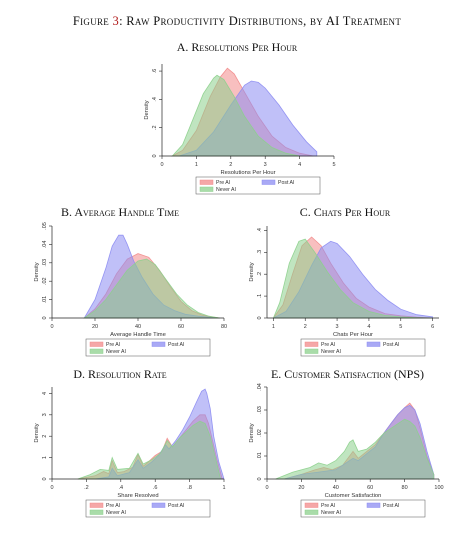  Describe the element at coordinates (260, 252) in the screenshot. I see `y-tick-label: .3` at that location.